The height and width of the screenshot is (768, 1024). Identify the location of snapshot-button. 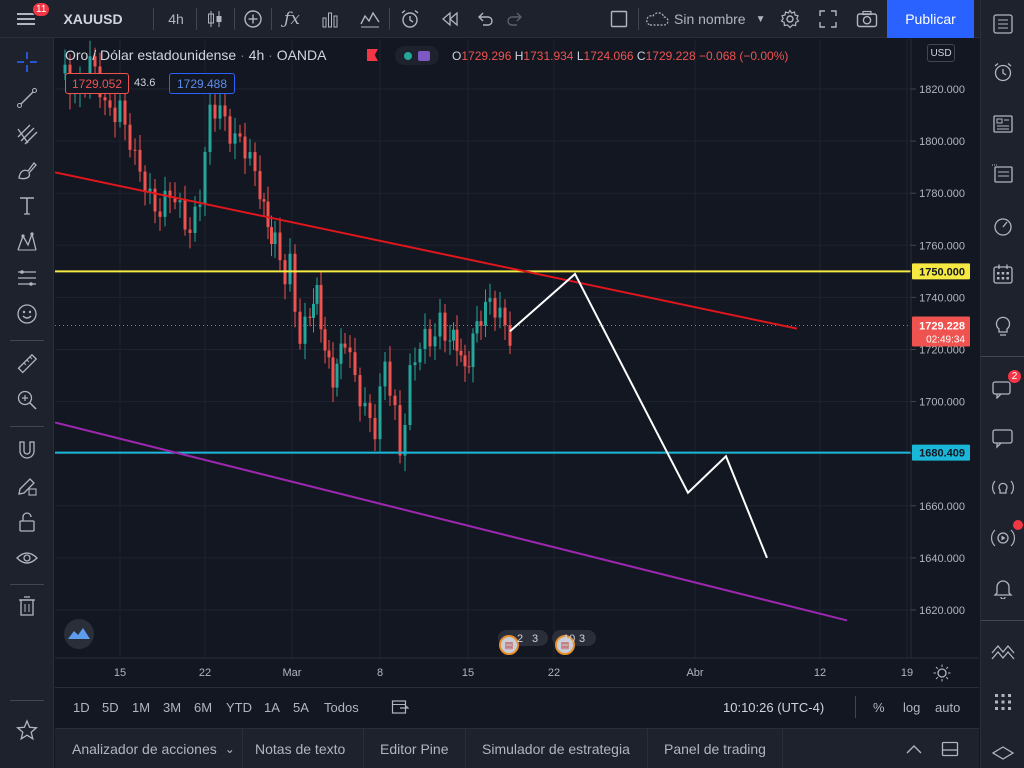
(867, 19).